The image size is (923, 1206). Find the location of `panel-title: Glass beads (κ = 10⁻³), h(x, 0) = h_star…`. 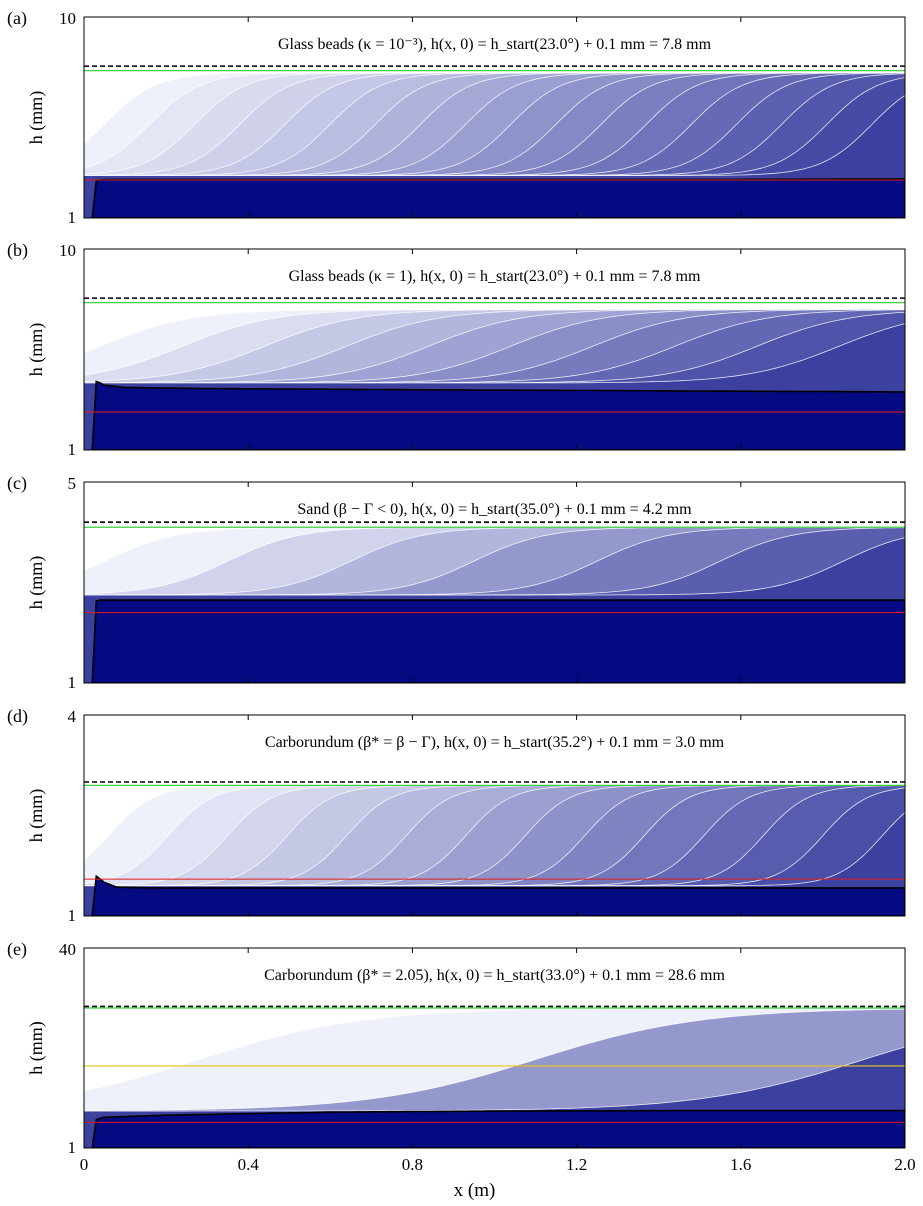

panel-title: Glass beads (κ = 10⁻³), h(x, 0) = h_star… is located at coordinates (495, 44).